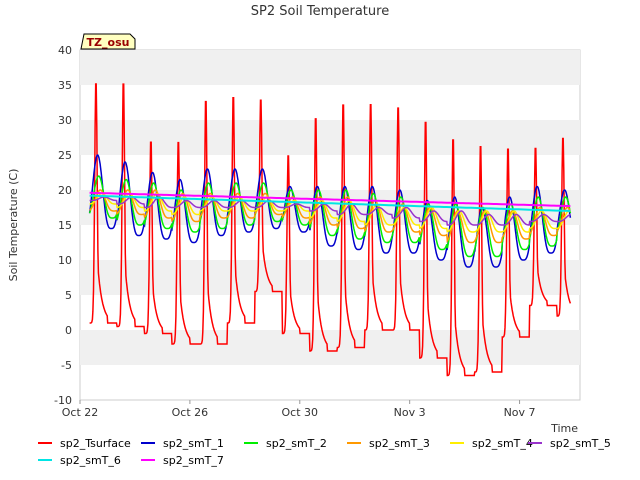  What do you see at coordinates (502, 443) in the screenshot?
I see `legend-label: sp2_smT_4` at bounding box center [502, 443].